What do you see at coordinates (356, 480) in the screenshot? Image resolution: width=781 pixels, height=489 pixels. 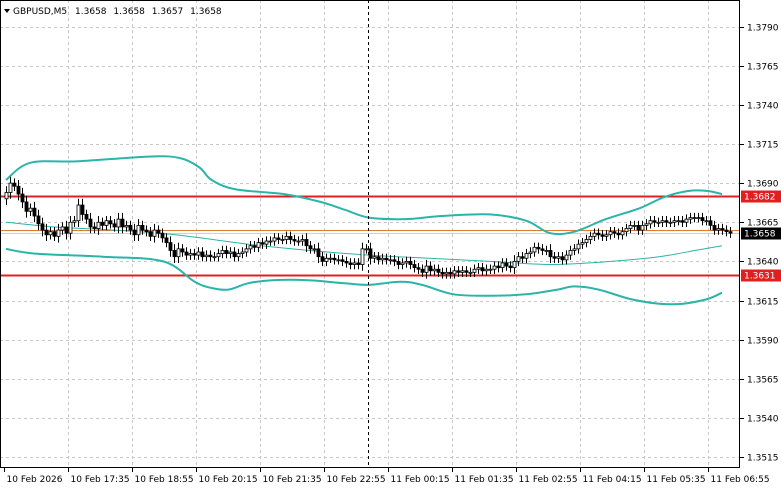 I see `x-tick-label: 10 Feb 22:55` at bounding box center [356, 480].